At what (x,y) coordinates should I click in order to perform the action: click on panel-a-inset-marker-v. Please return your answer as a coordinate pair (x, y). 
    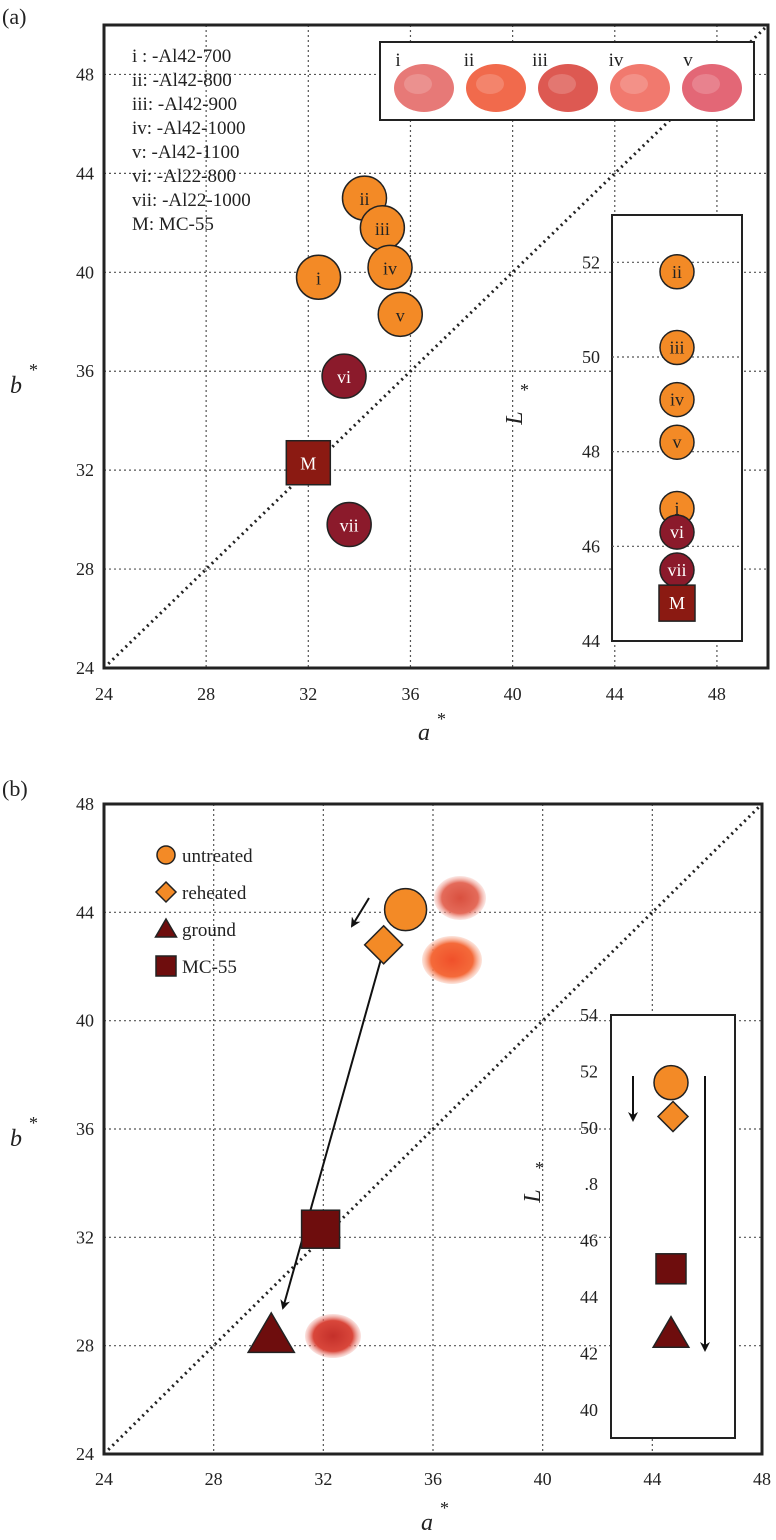
    Looking at the image, I should click on (677, 442).